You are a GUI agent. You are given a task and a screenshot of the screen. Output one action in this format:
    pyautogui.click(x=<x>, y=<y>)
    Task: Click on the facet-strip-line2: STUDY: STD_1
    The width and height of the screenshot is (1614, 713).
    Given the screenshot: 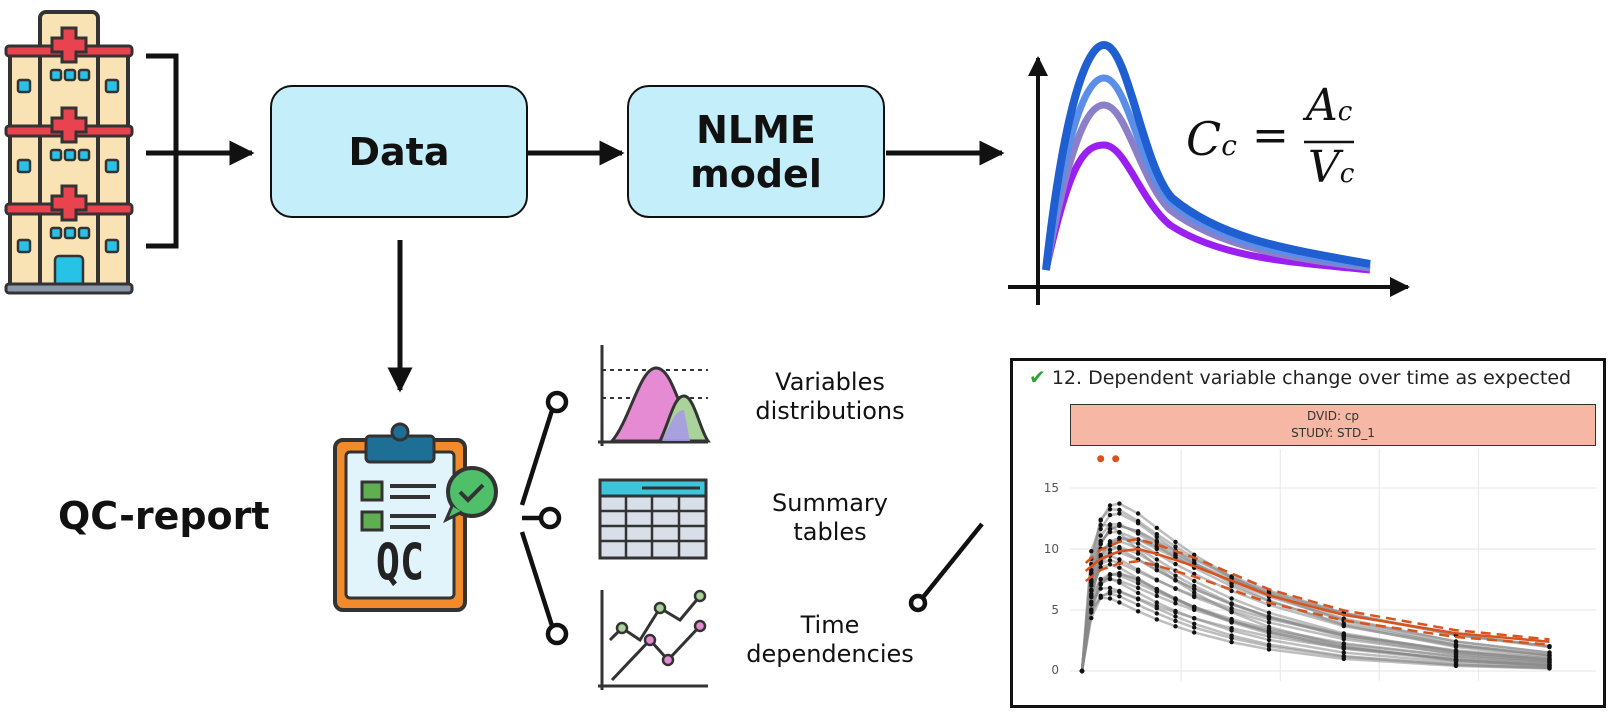 What is the action you would take?
    pyautogui.click(x=1333, y=433)
    